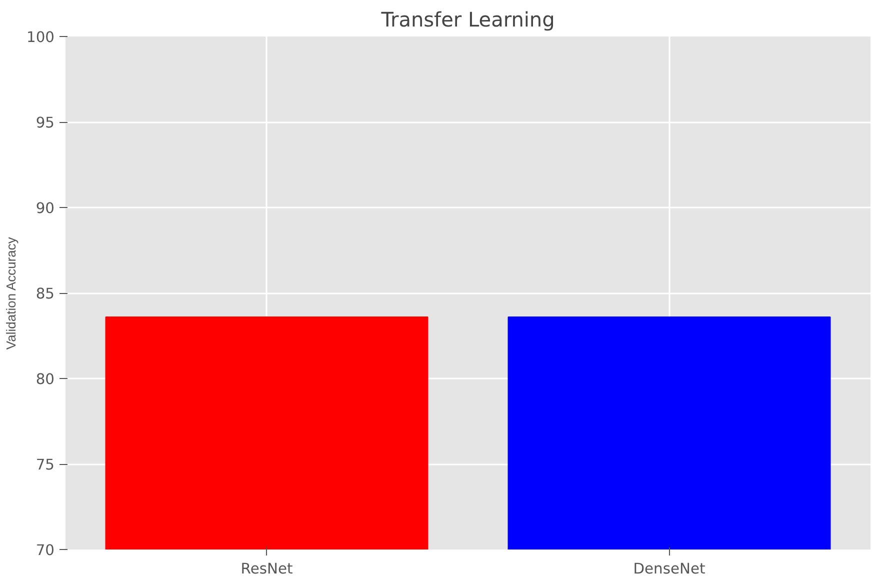 The height and width of the screenshot is (588, 881). What do you see at coordinates (45, 550) in the screenshot?
I see `y-tick-label: 70` at bounding box center [45, 550].